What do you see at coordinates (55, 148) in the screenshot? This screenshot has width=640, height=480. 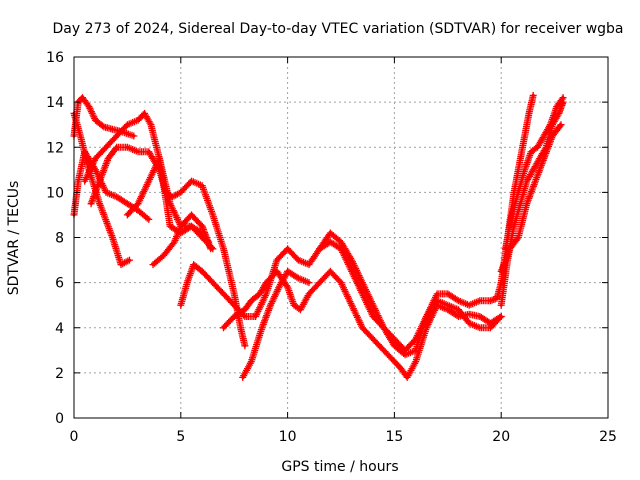 I see `y-tick-label: 12` at bounding box center [55, 148].